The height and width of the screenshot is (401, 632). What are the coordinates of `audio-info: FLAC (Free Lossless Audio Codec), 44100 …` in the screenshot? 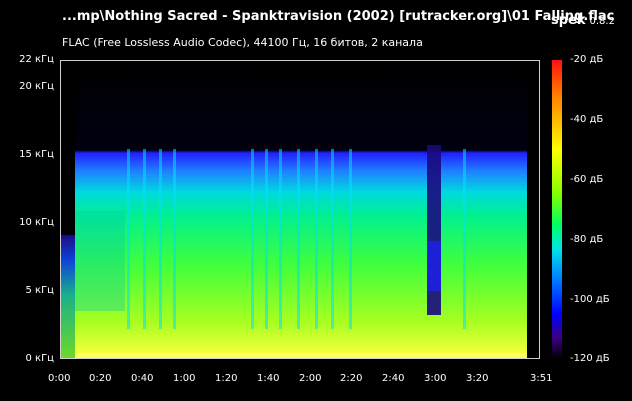 It's located at (242, 42).